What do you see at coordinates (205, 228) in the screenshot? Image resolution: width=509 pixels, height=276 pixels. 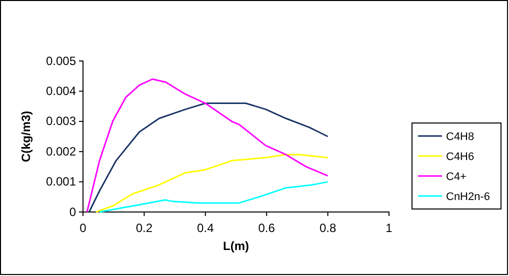 I see `x-tick-label: 0.4` at bounding box center [205, 228].